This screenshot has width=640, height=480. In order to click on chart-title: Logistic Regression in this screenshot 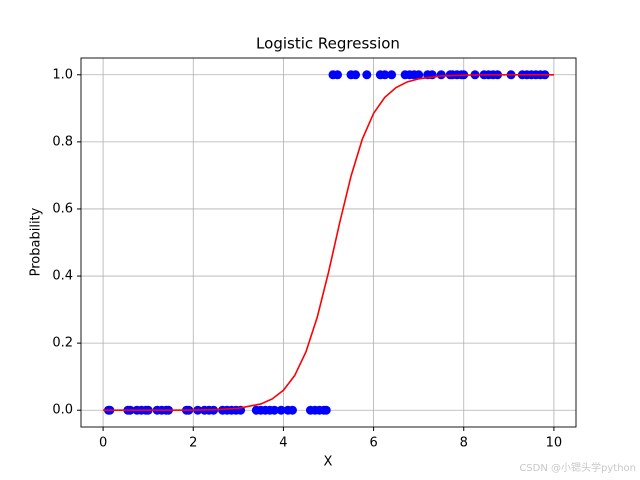, I will do `click(328, 44)`.